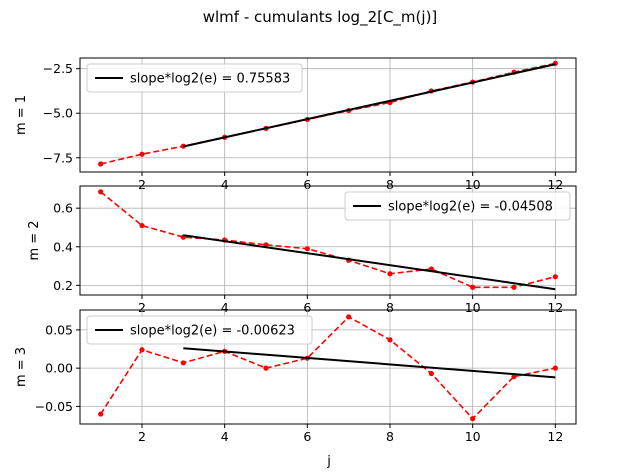 The height and width of the screenshot is (476, 640). I want to click on legend: slope*log2(e) = -0.00623, so click(199, 330).